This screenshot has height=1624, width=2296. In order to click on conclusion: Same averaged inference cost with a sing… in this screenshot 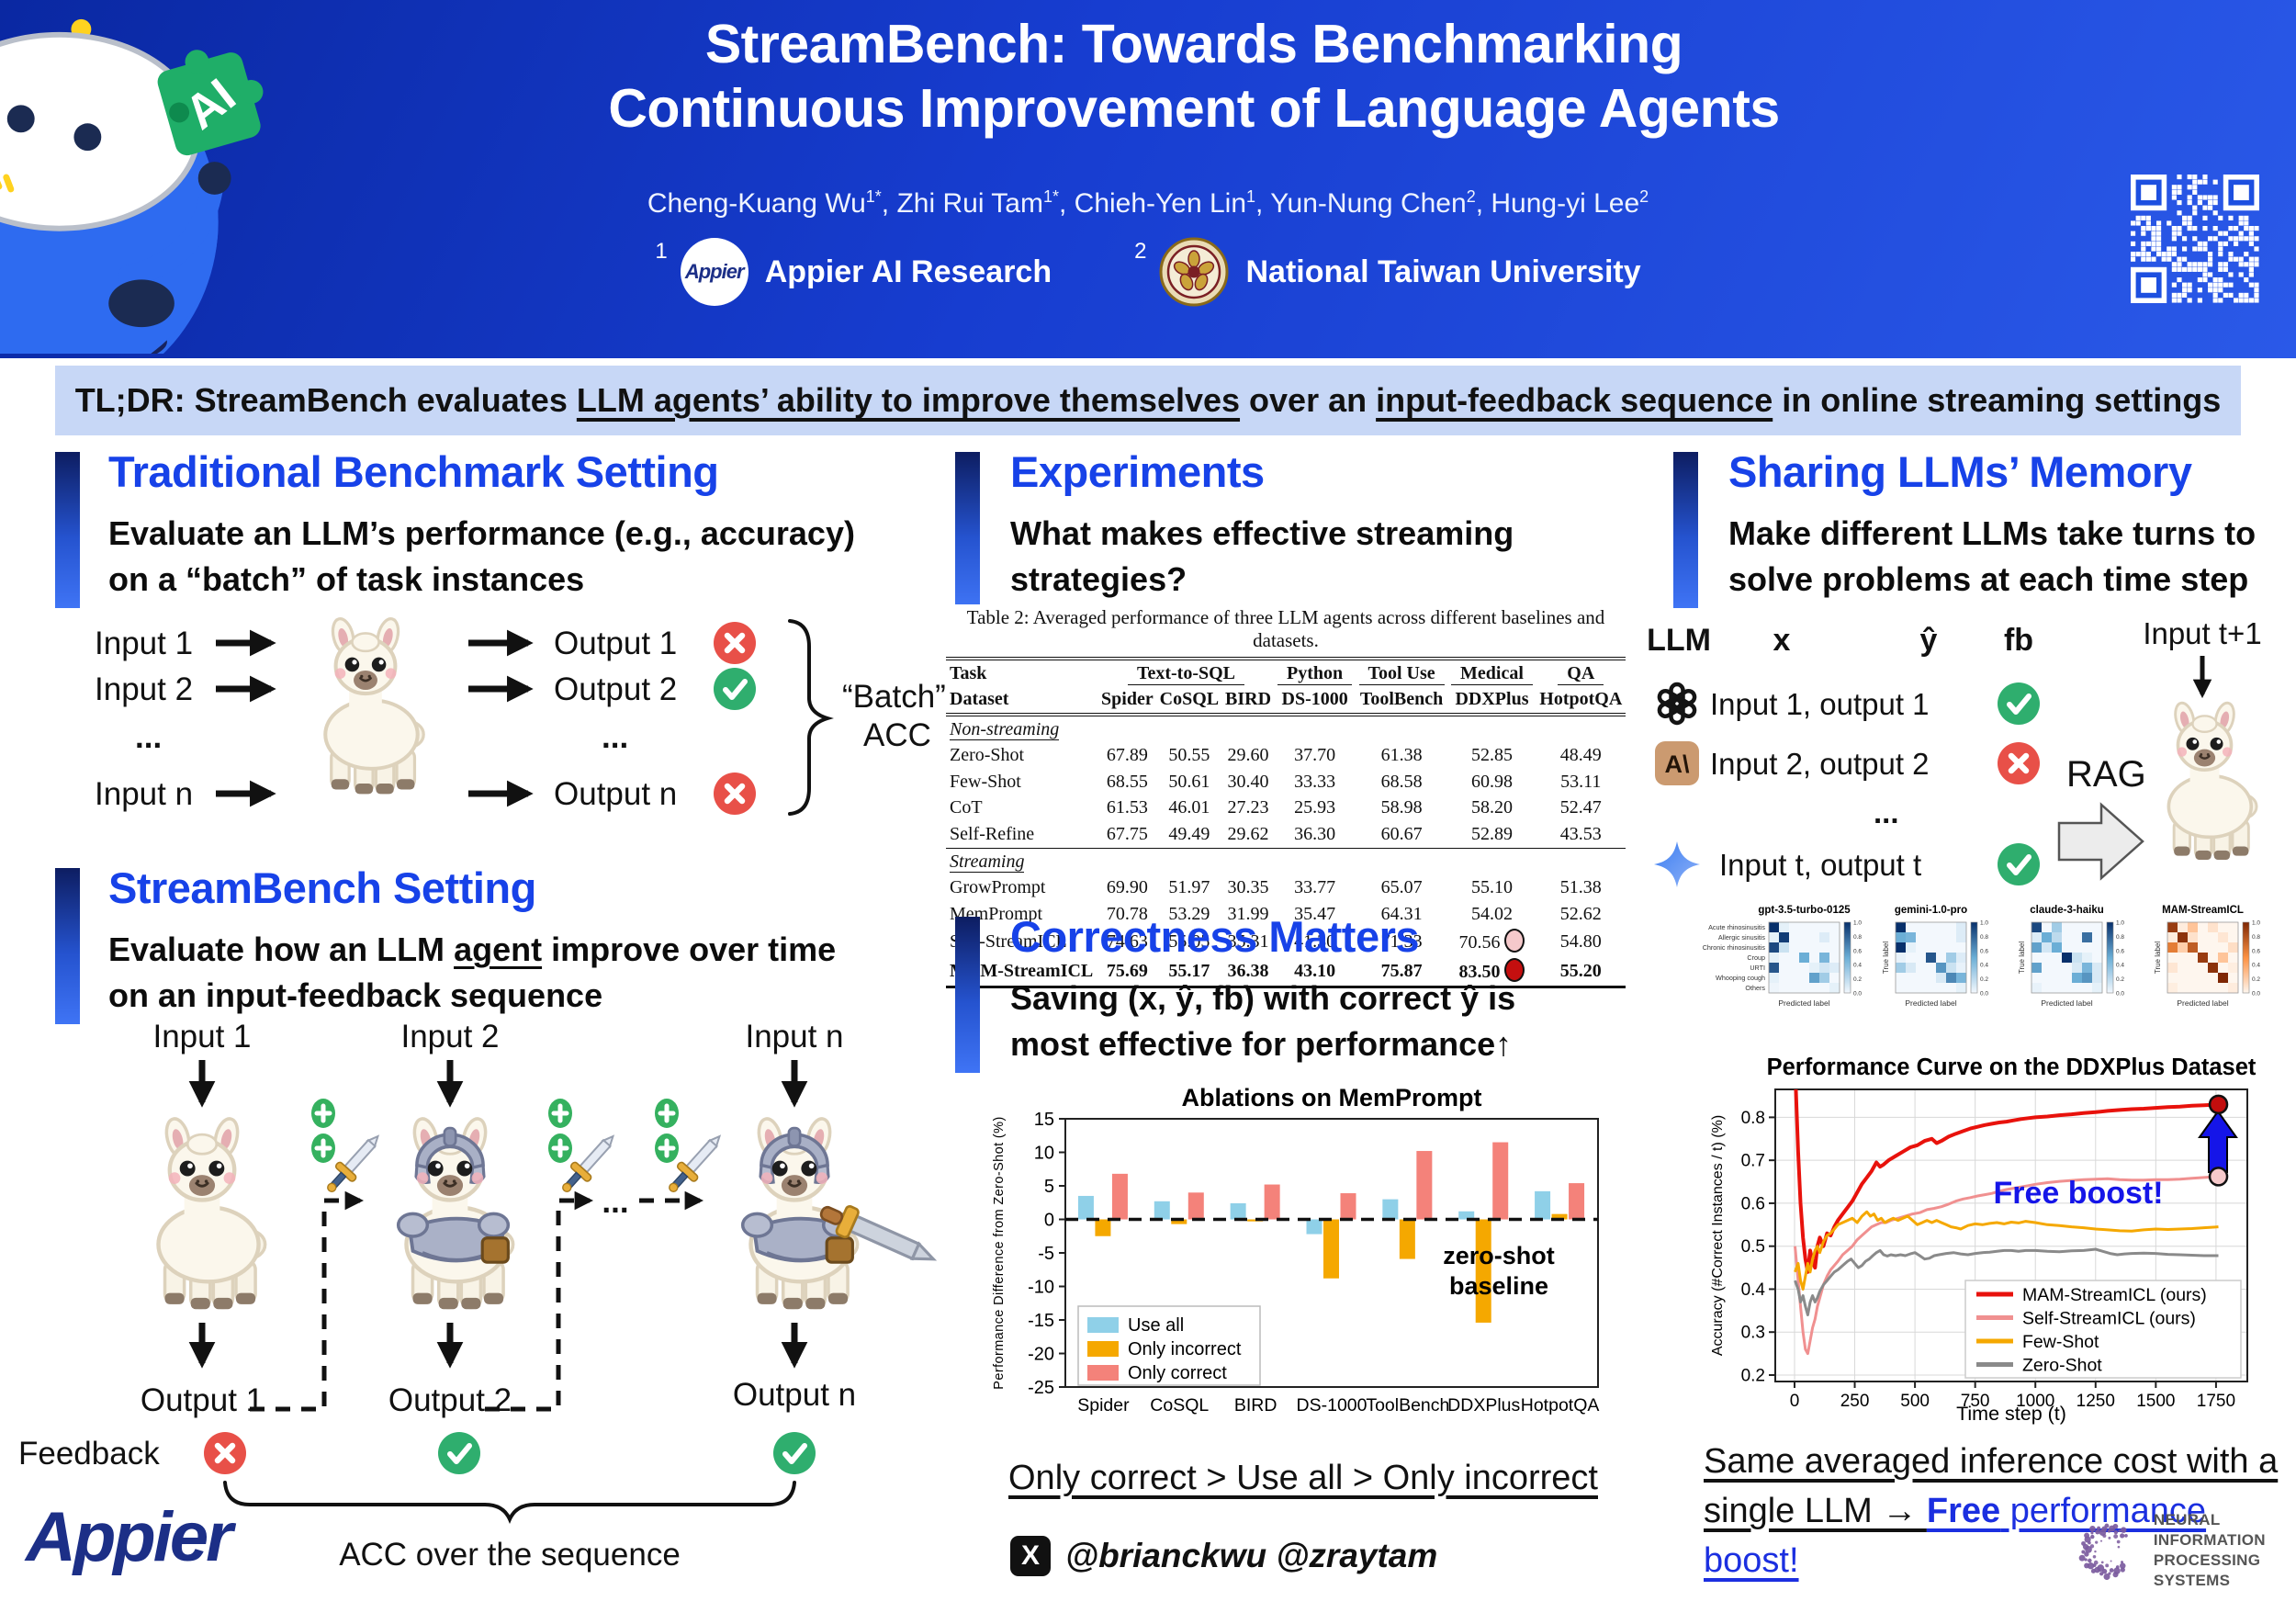, I will do `click(2000, 1512)`.